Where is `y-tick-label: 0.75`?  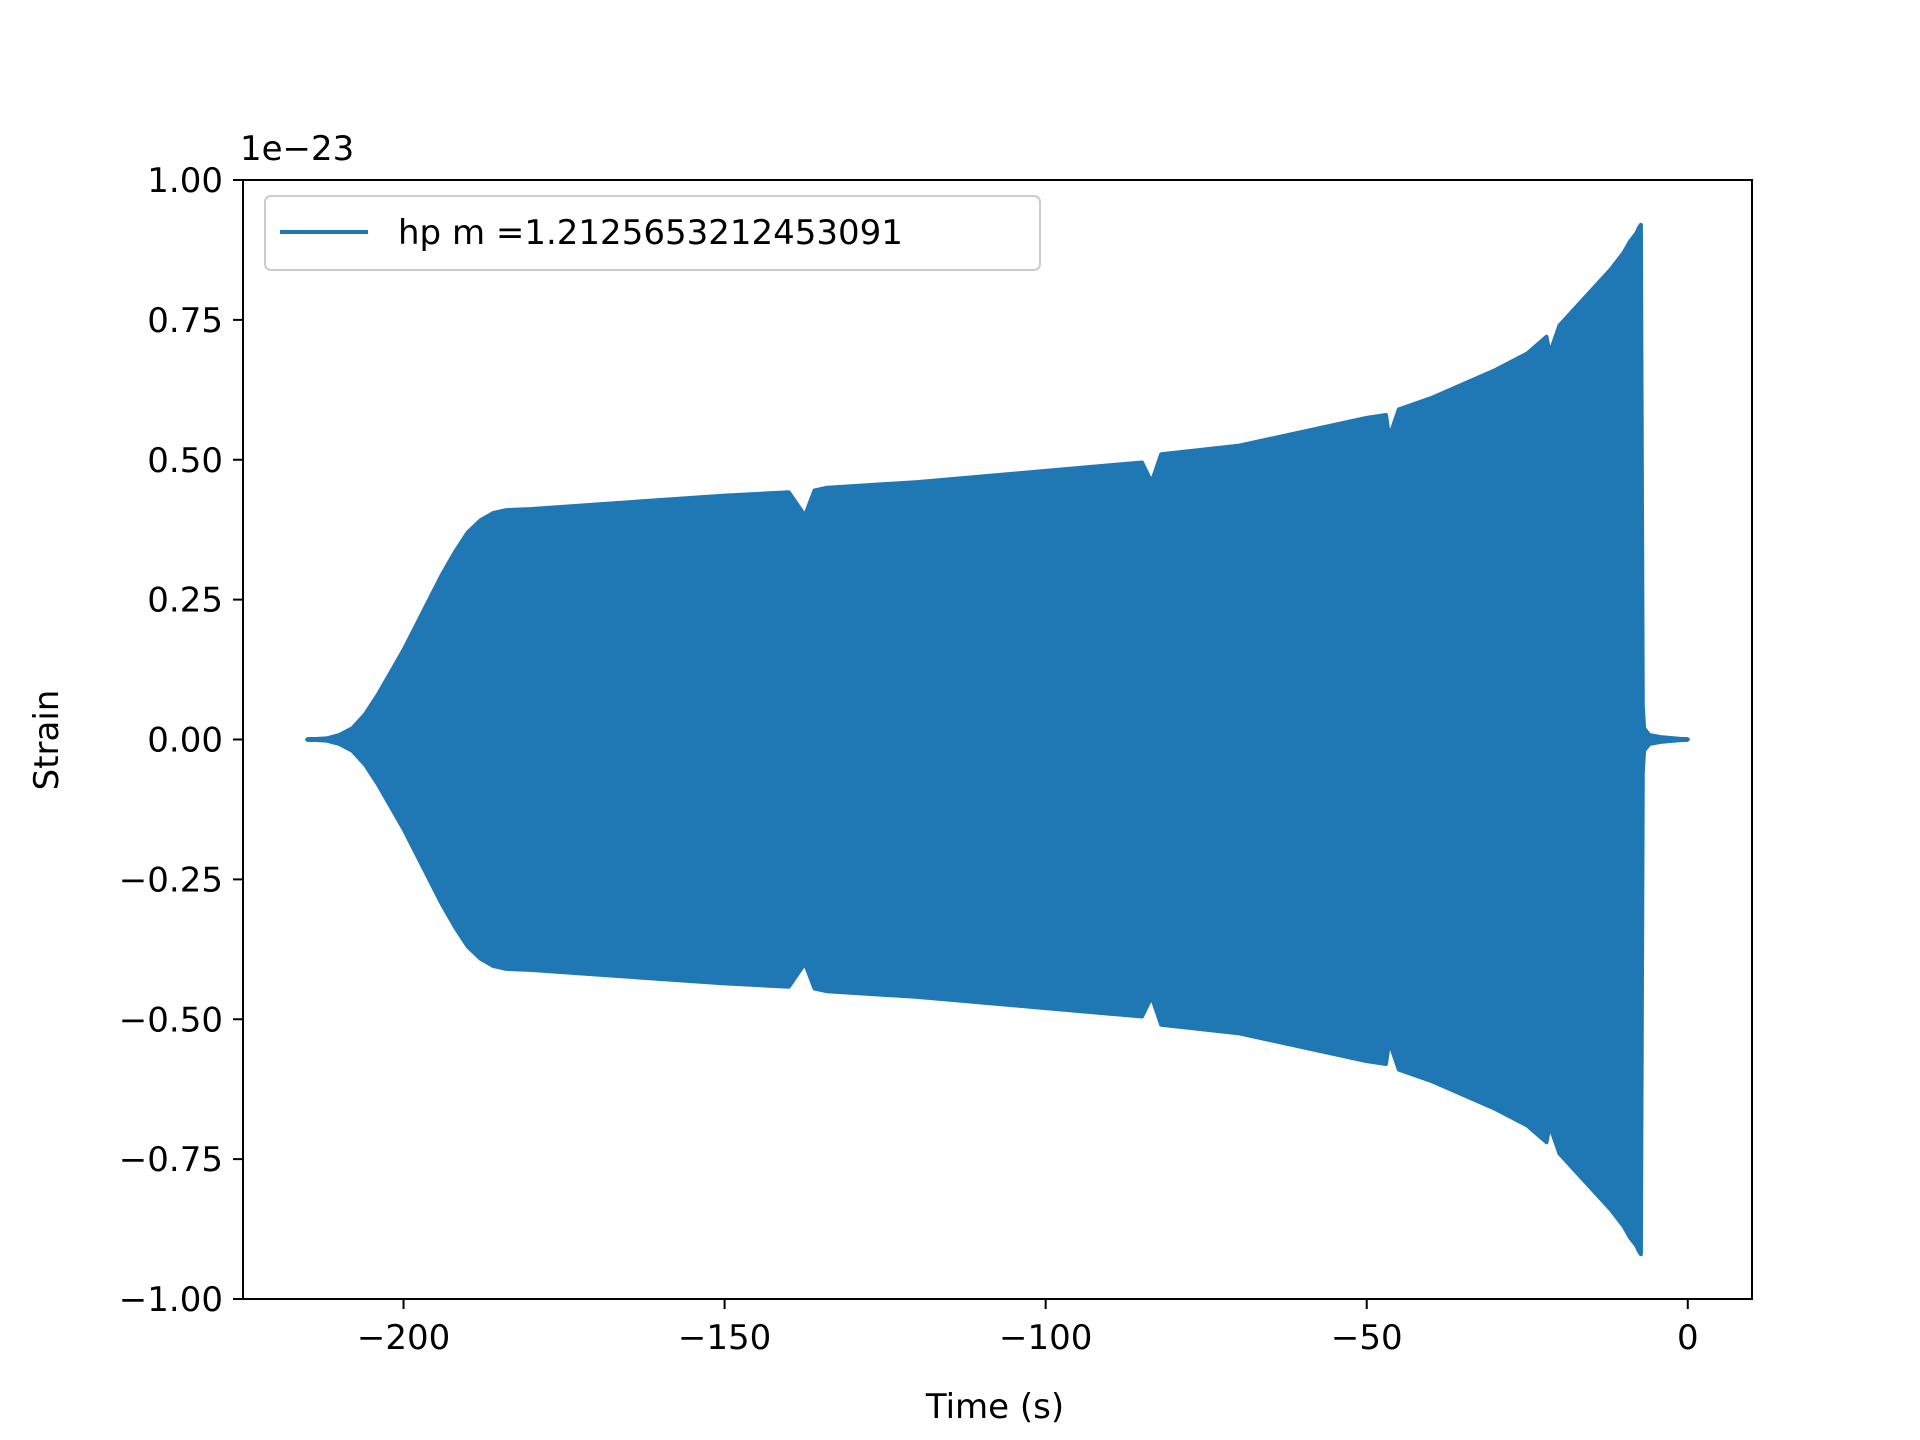 y-tick-label: 0.75 is located at coordinates (185, 321).